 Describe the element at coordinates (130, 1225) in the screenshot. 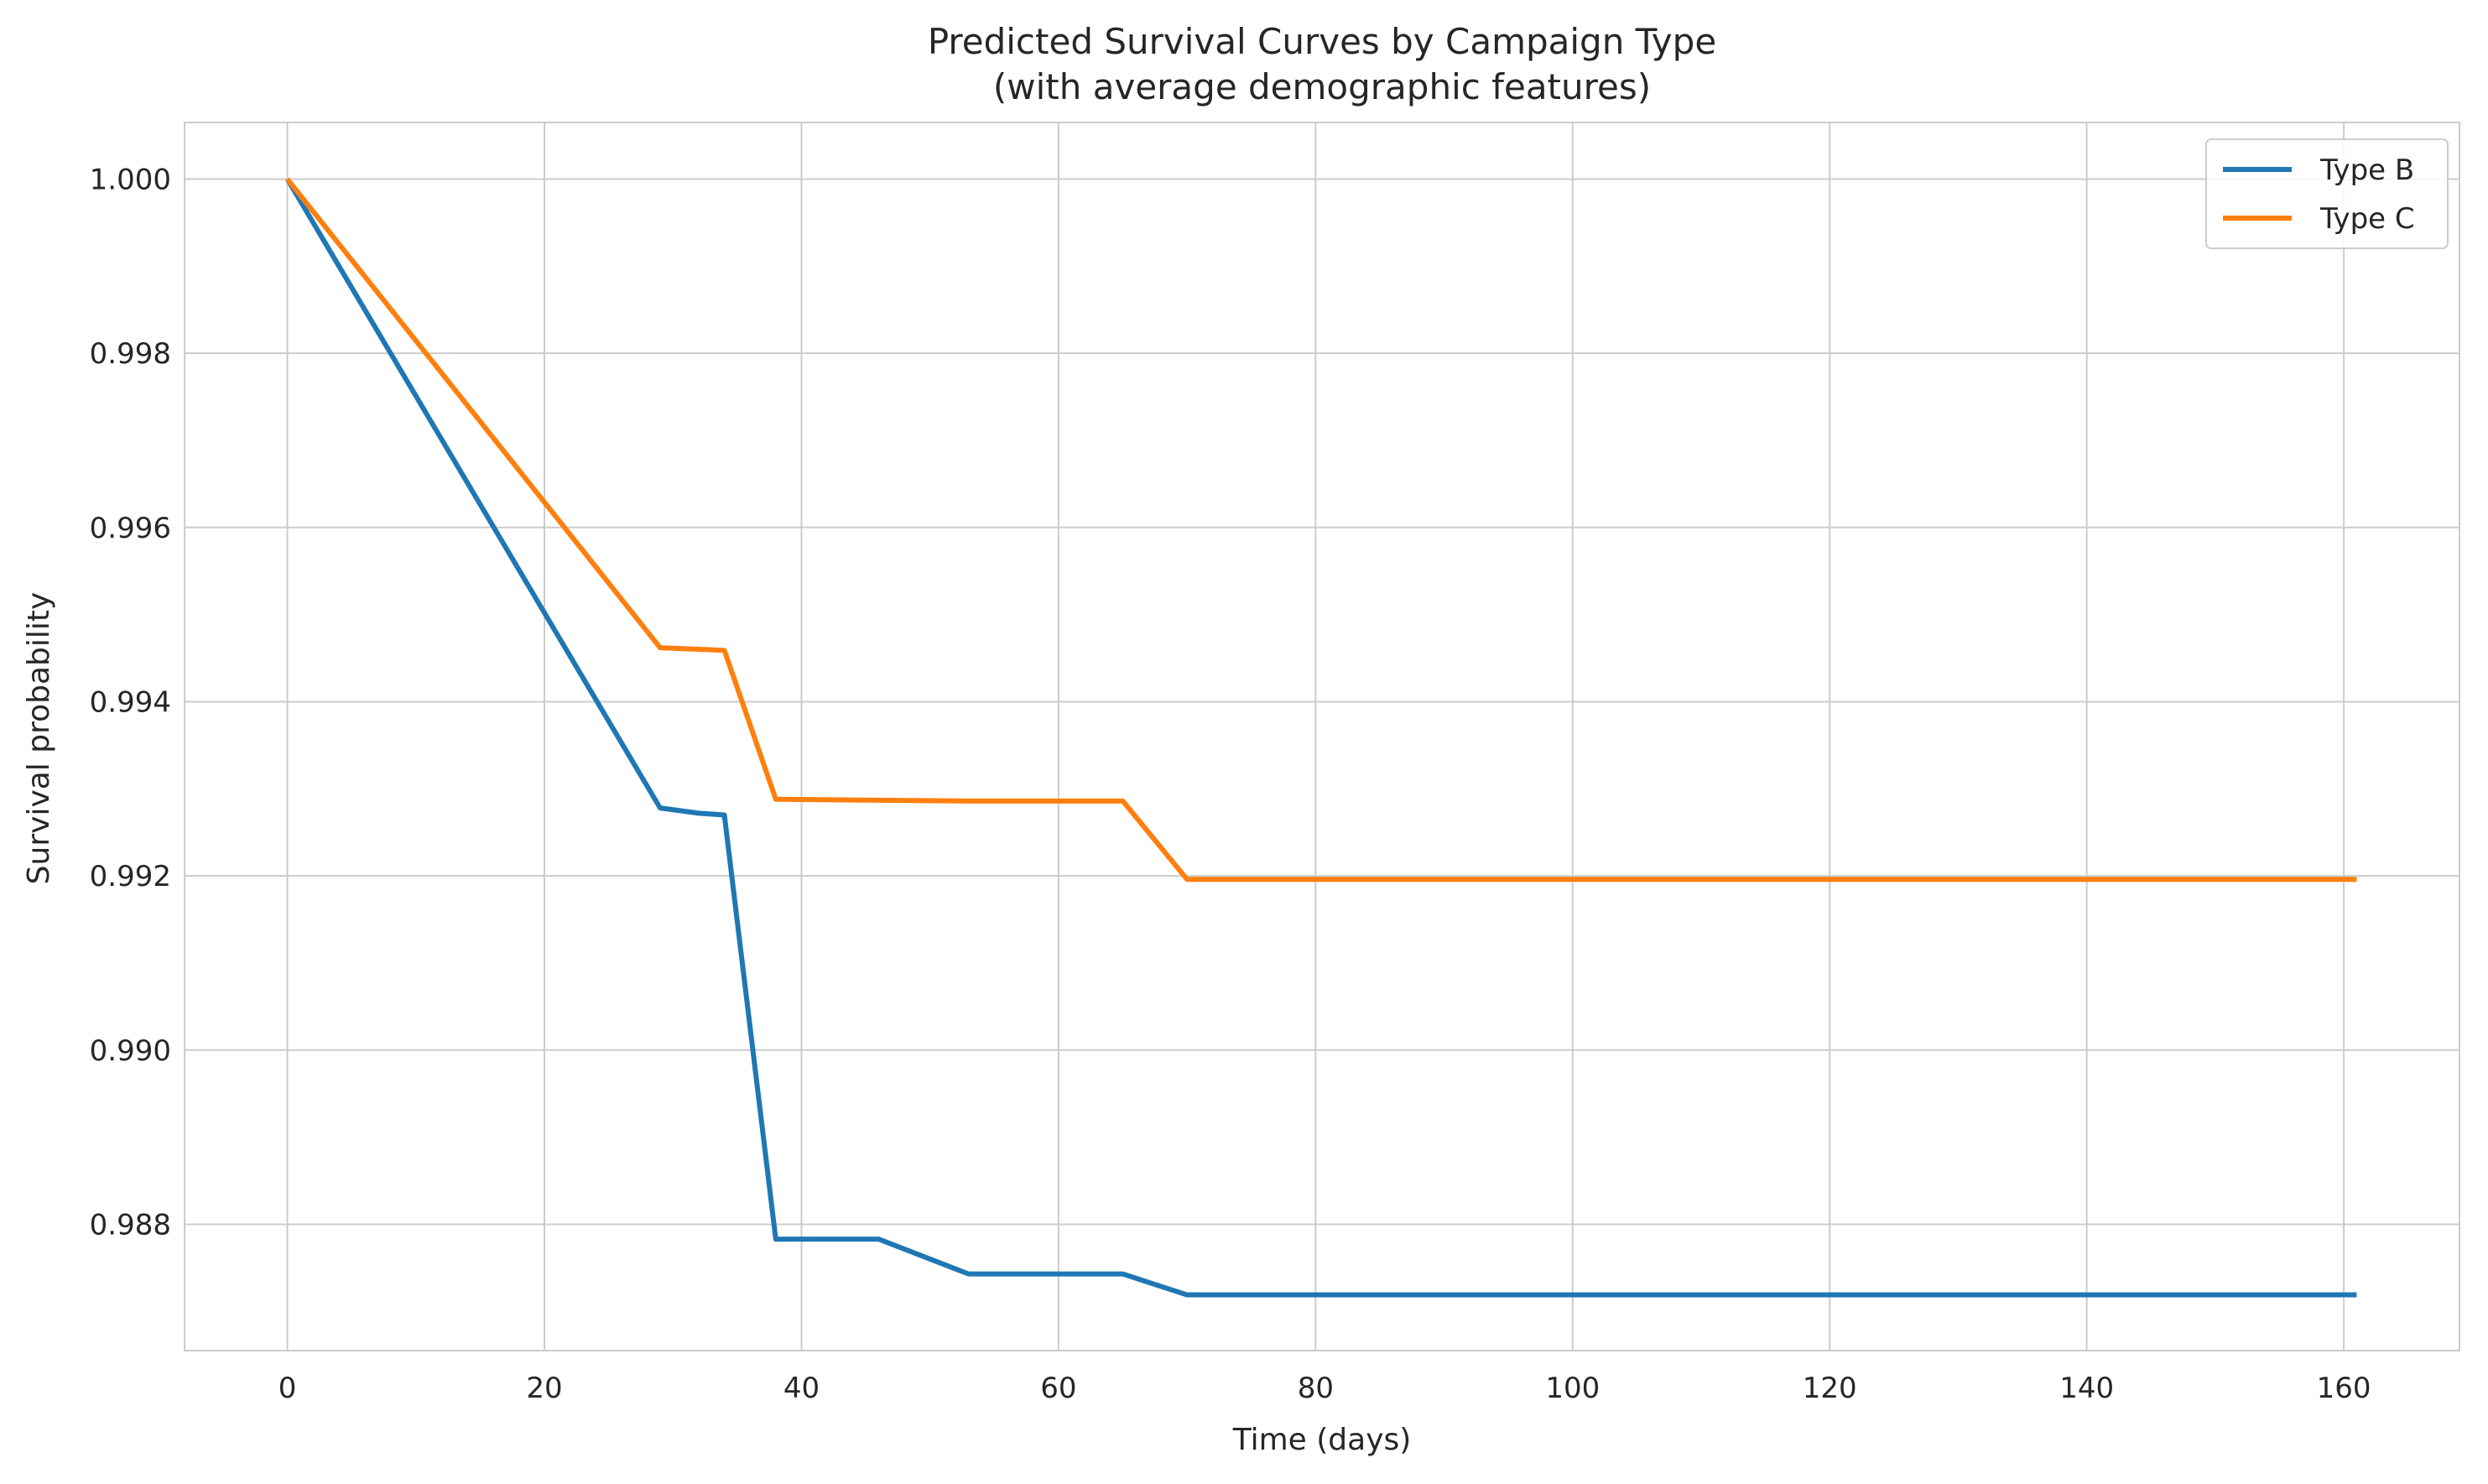

I see `y-tick-label: 0.988` at that location.